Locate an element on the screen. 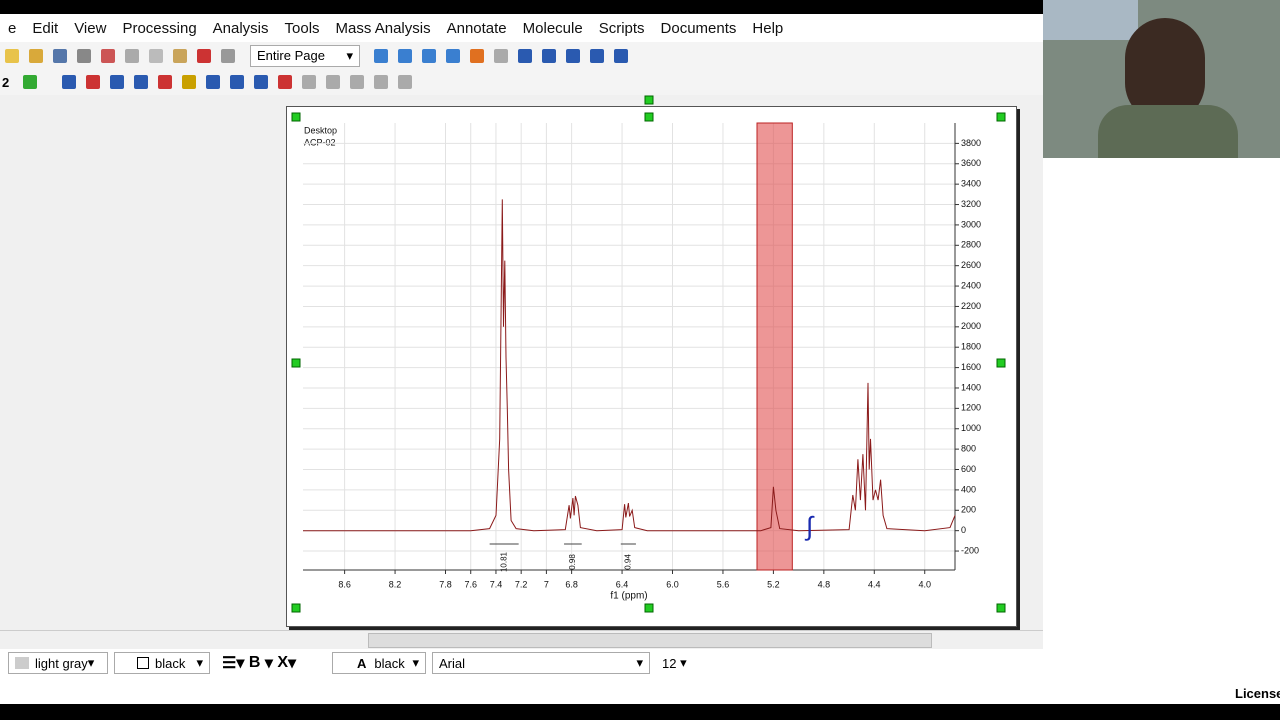 The height and width of the screenshot is (720, 1280). y-tick-label: 2000 is located at coordinates (971, 326).